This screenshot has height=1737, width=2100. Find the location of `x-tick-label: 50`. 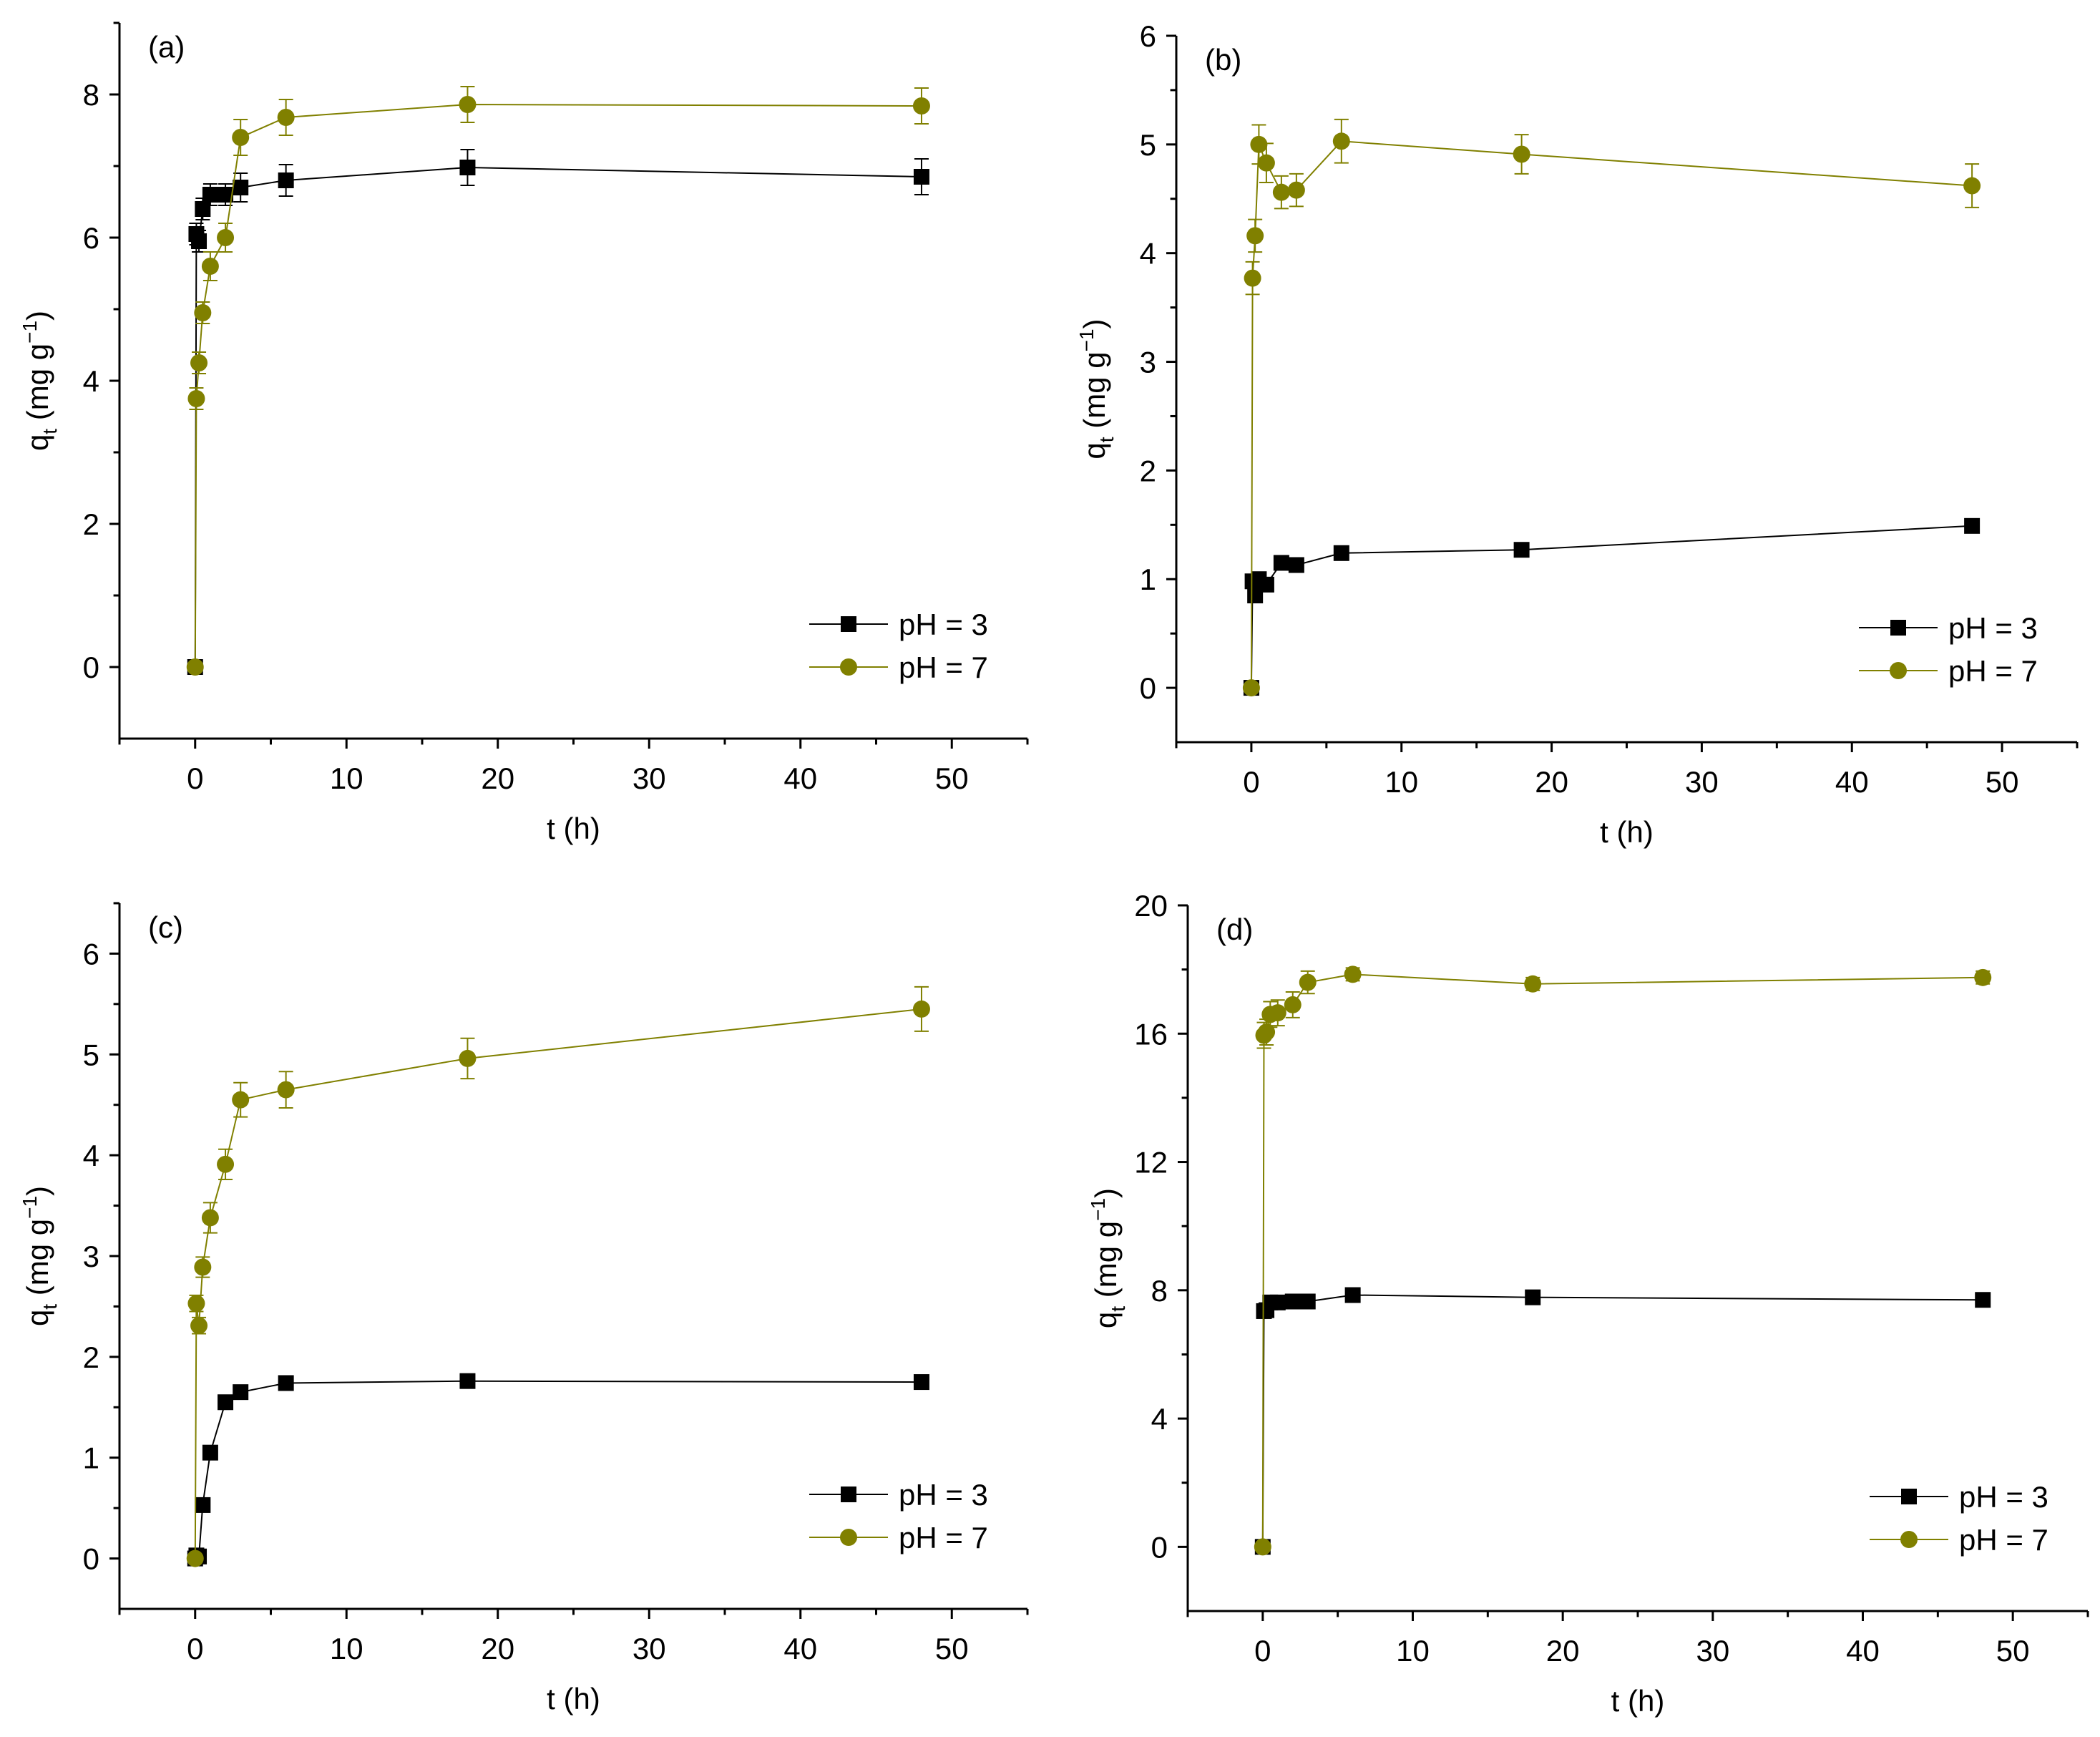

x-tick-label: 50 is located at coordinates (2013, 1651).